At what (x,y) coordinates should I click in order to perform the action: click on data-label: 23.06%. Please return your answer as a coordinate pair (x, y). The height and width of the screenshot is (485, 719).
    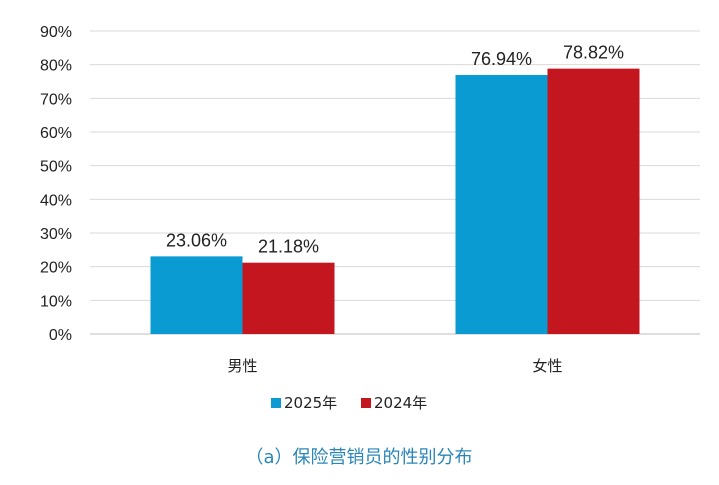
    Looking at the image, I should click on (196, 240).